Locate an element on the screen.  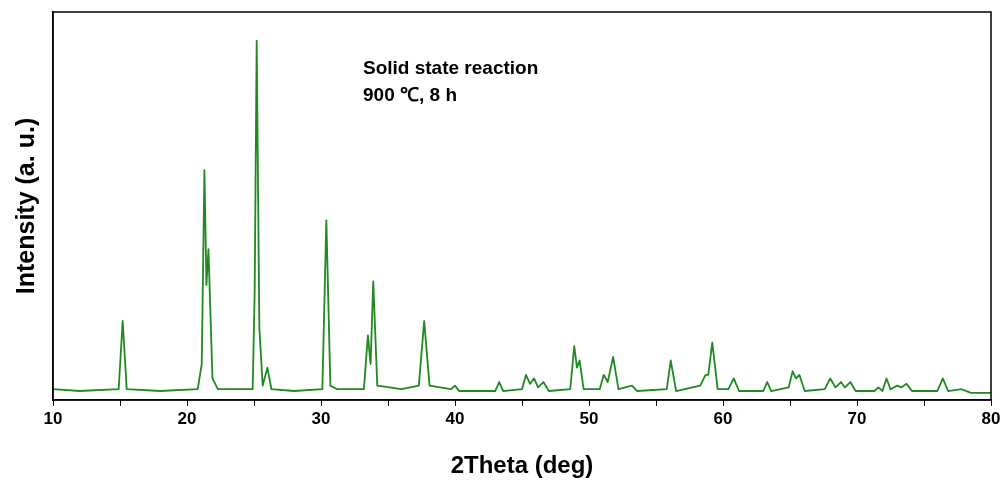
x-tick-label: 50 is located at coordinates (589, 418).